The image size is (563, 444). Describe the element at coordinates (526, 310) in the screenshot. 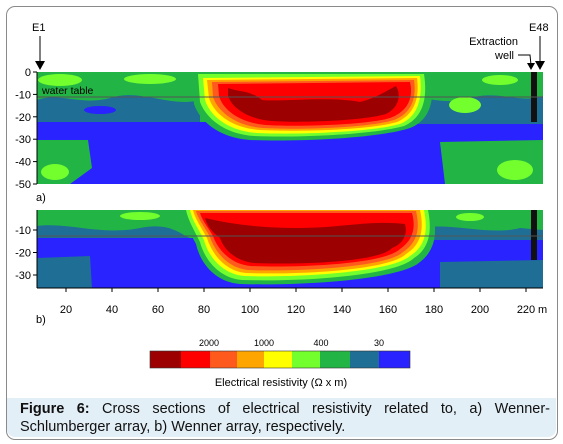

I see `distance-tick-10: 220` at that location.